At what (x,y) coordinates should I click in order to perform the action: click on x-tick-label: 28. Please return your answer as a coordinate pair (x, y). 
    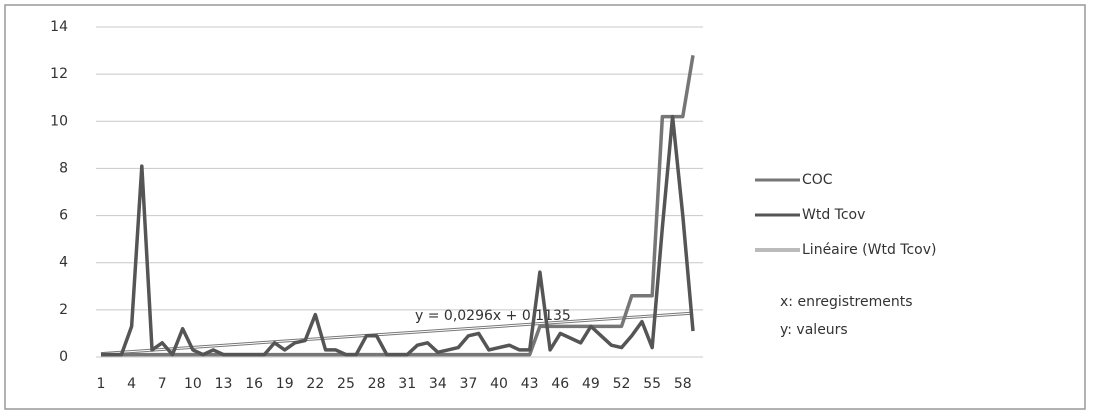
    Looking at the image, I should click on (377, 384).